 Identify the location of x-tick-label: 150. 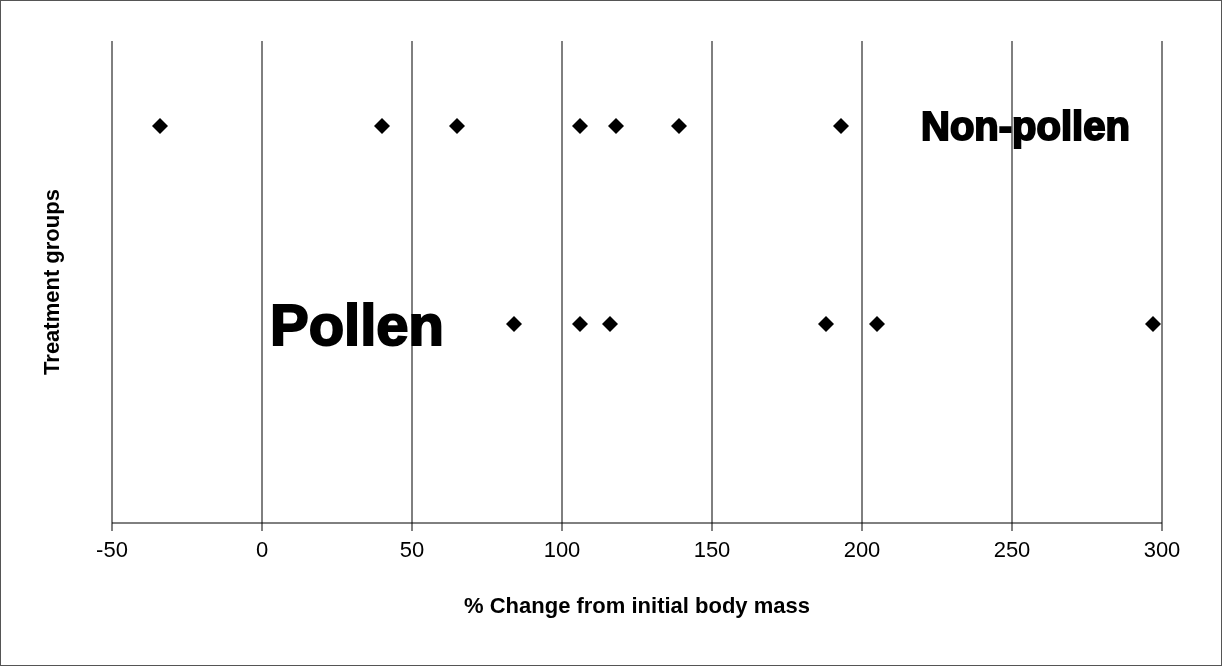
(712, 549).